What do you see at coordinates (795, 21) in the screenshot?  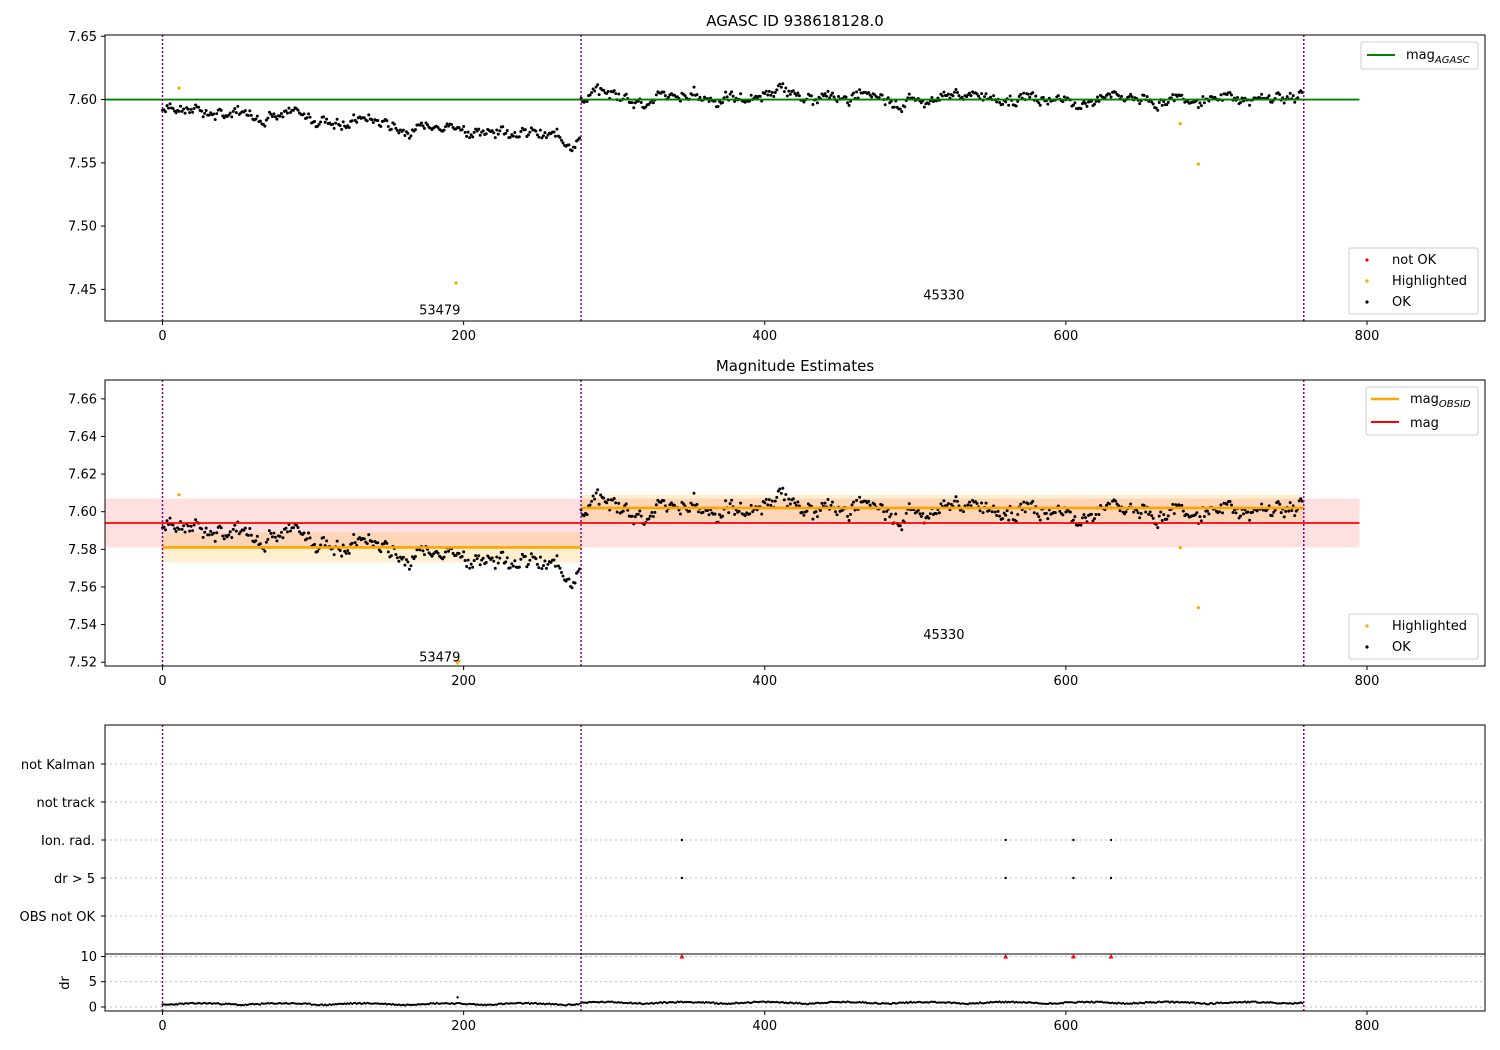 I see `agasc-panel-title: AGASC ID 938618128.0` at bounding box center [795, 21].